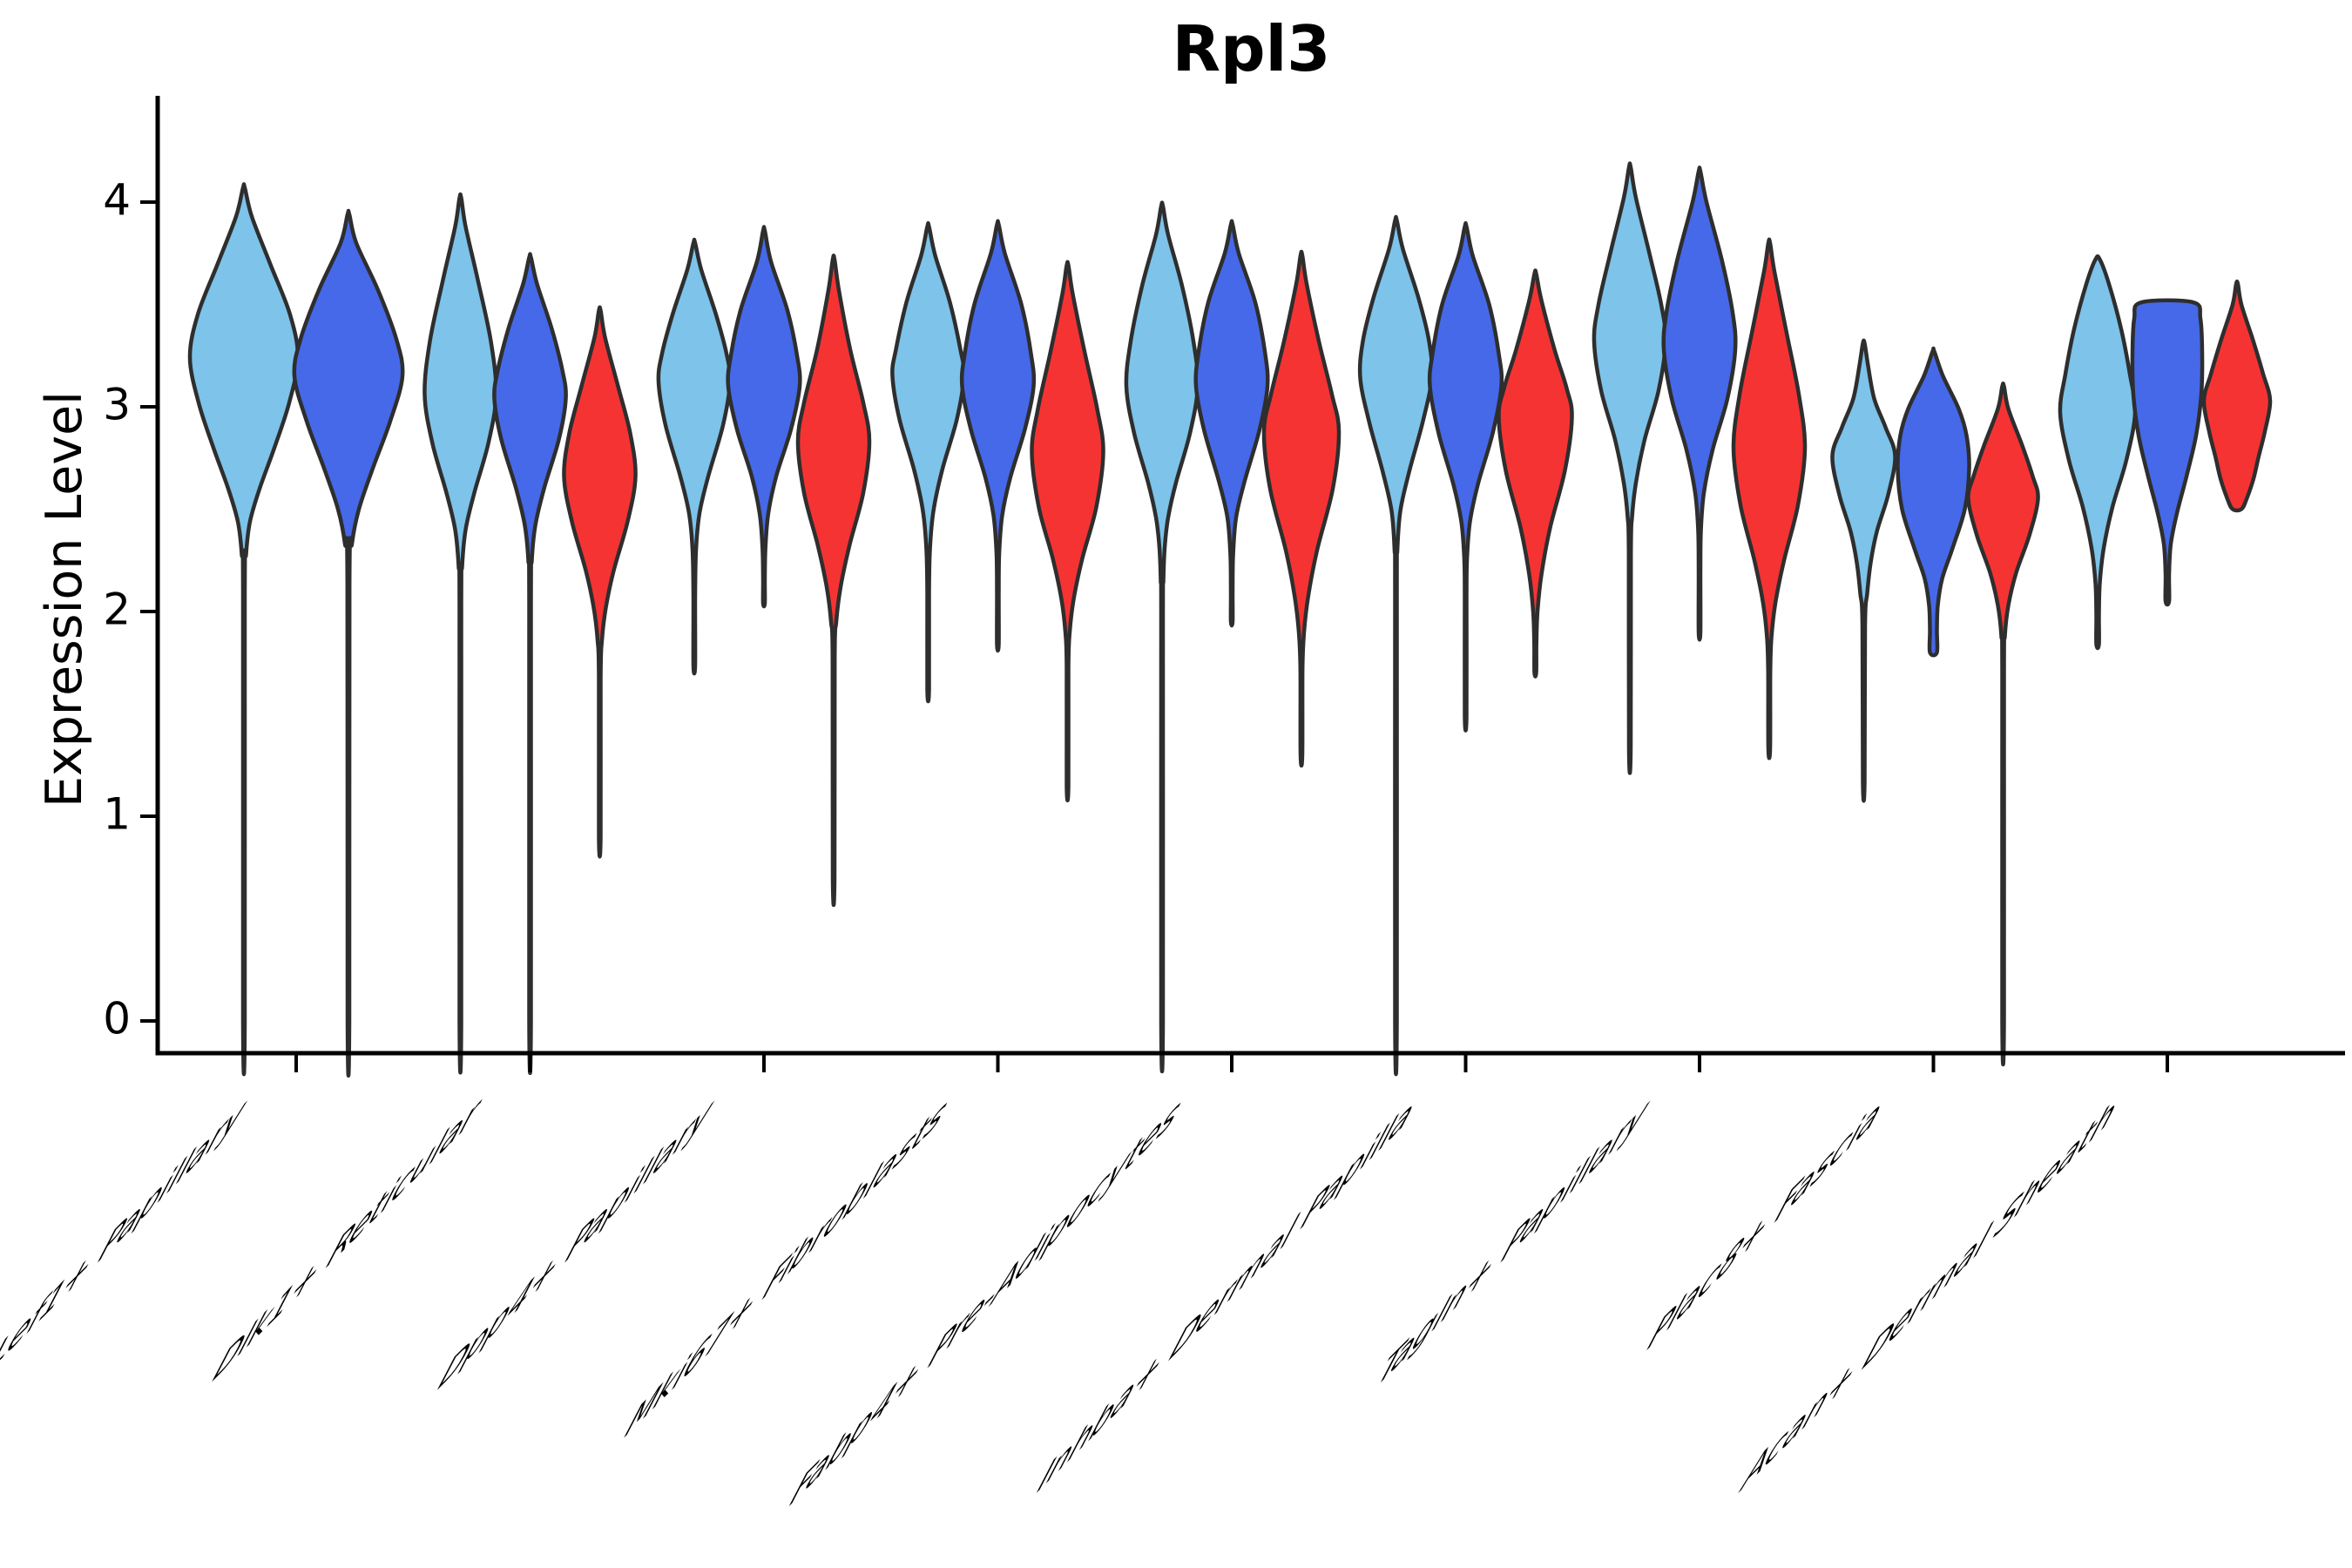  I want to click on y-tick-label: 1, so click(117, 814).